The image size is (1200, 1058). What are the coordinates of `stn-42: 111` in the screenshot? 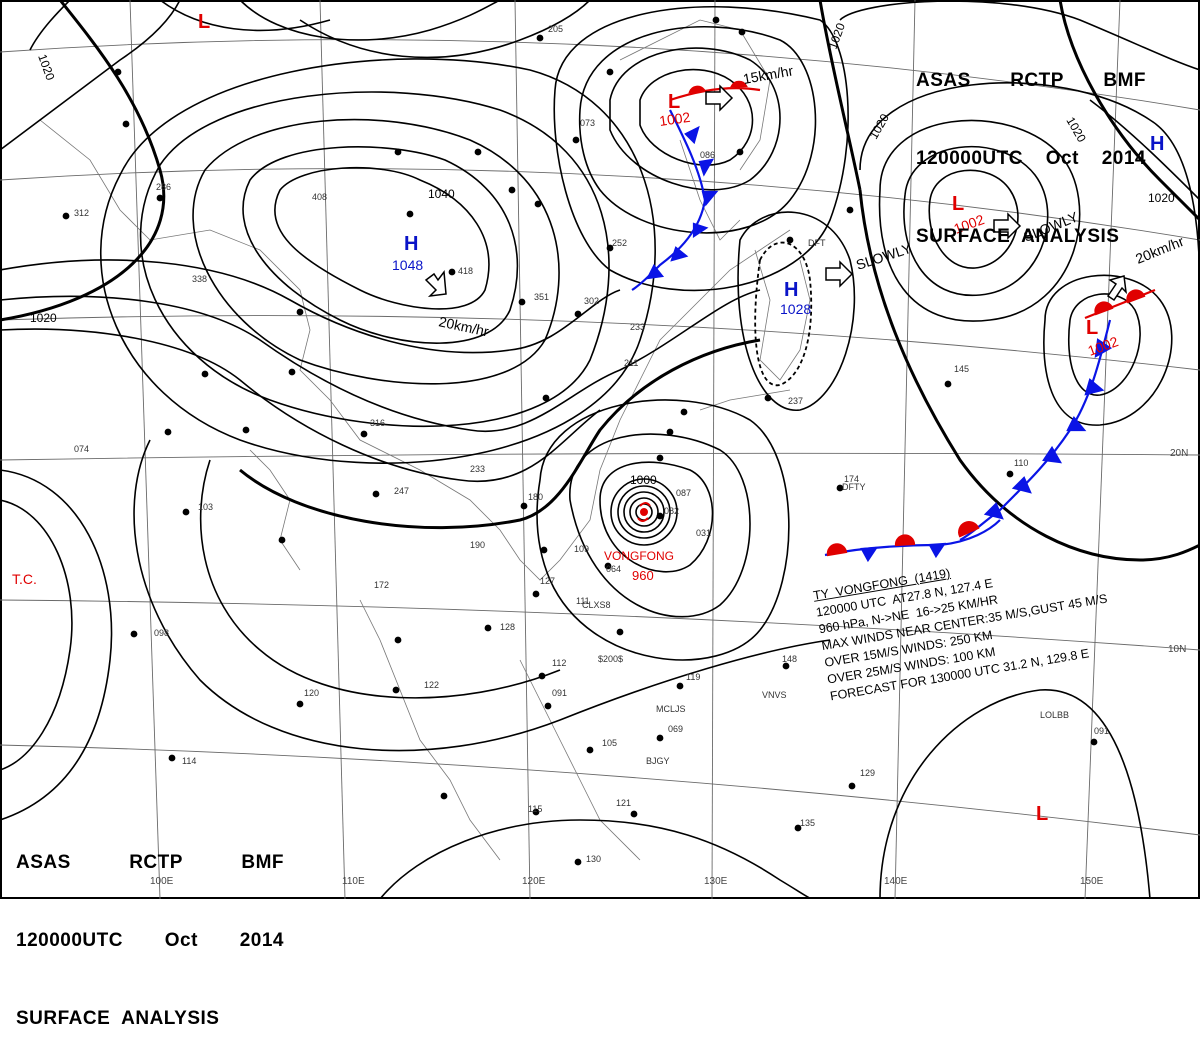 It's located at (583, 601).